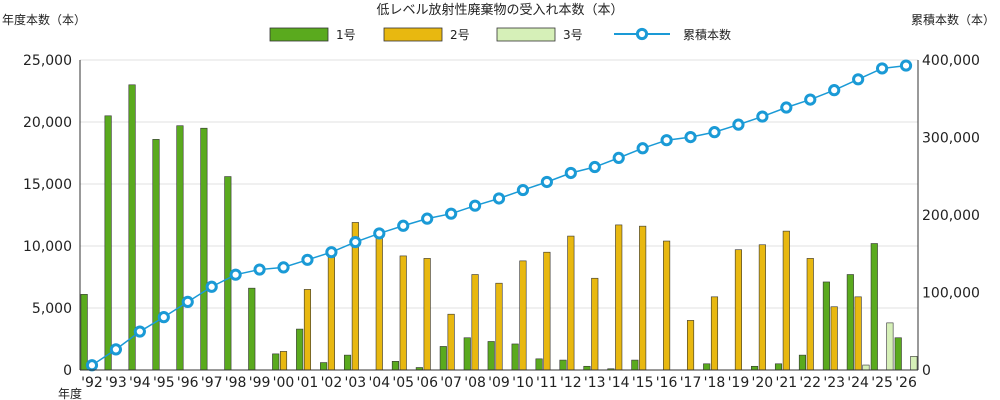 This screenshot has width=1000, height=400. What do you see at coordinates (951, 294) in the screenshot?
I see `y-right-tick-label: 100,000` at bounding box center [951, 294].